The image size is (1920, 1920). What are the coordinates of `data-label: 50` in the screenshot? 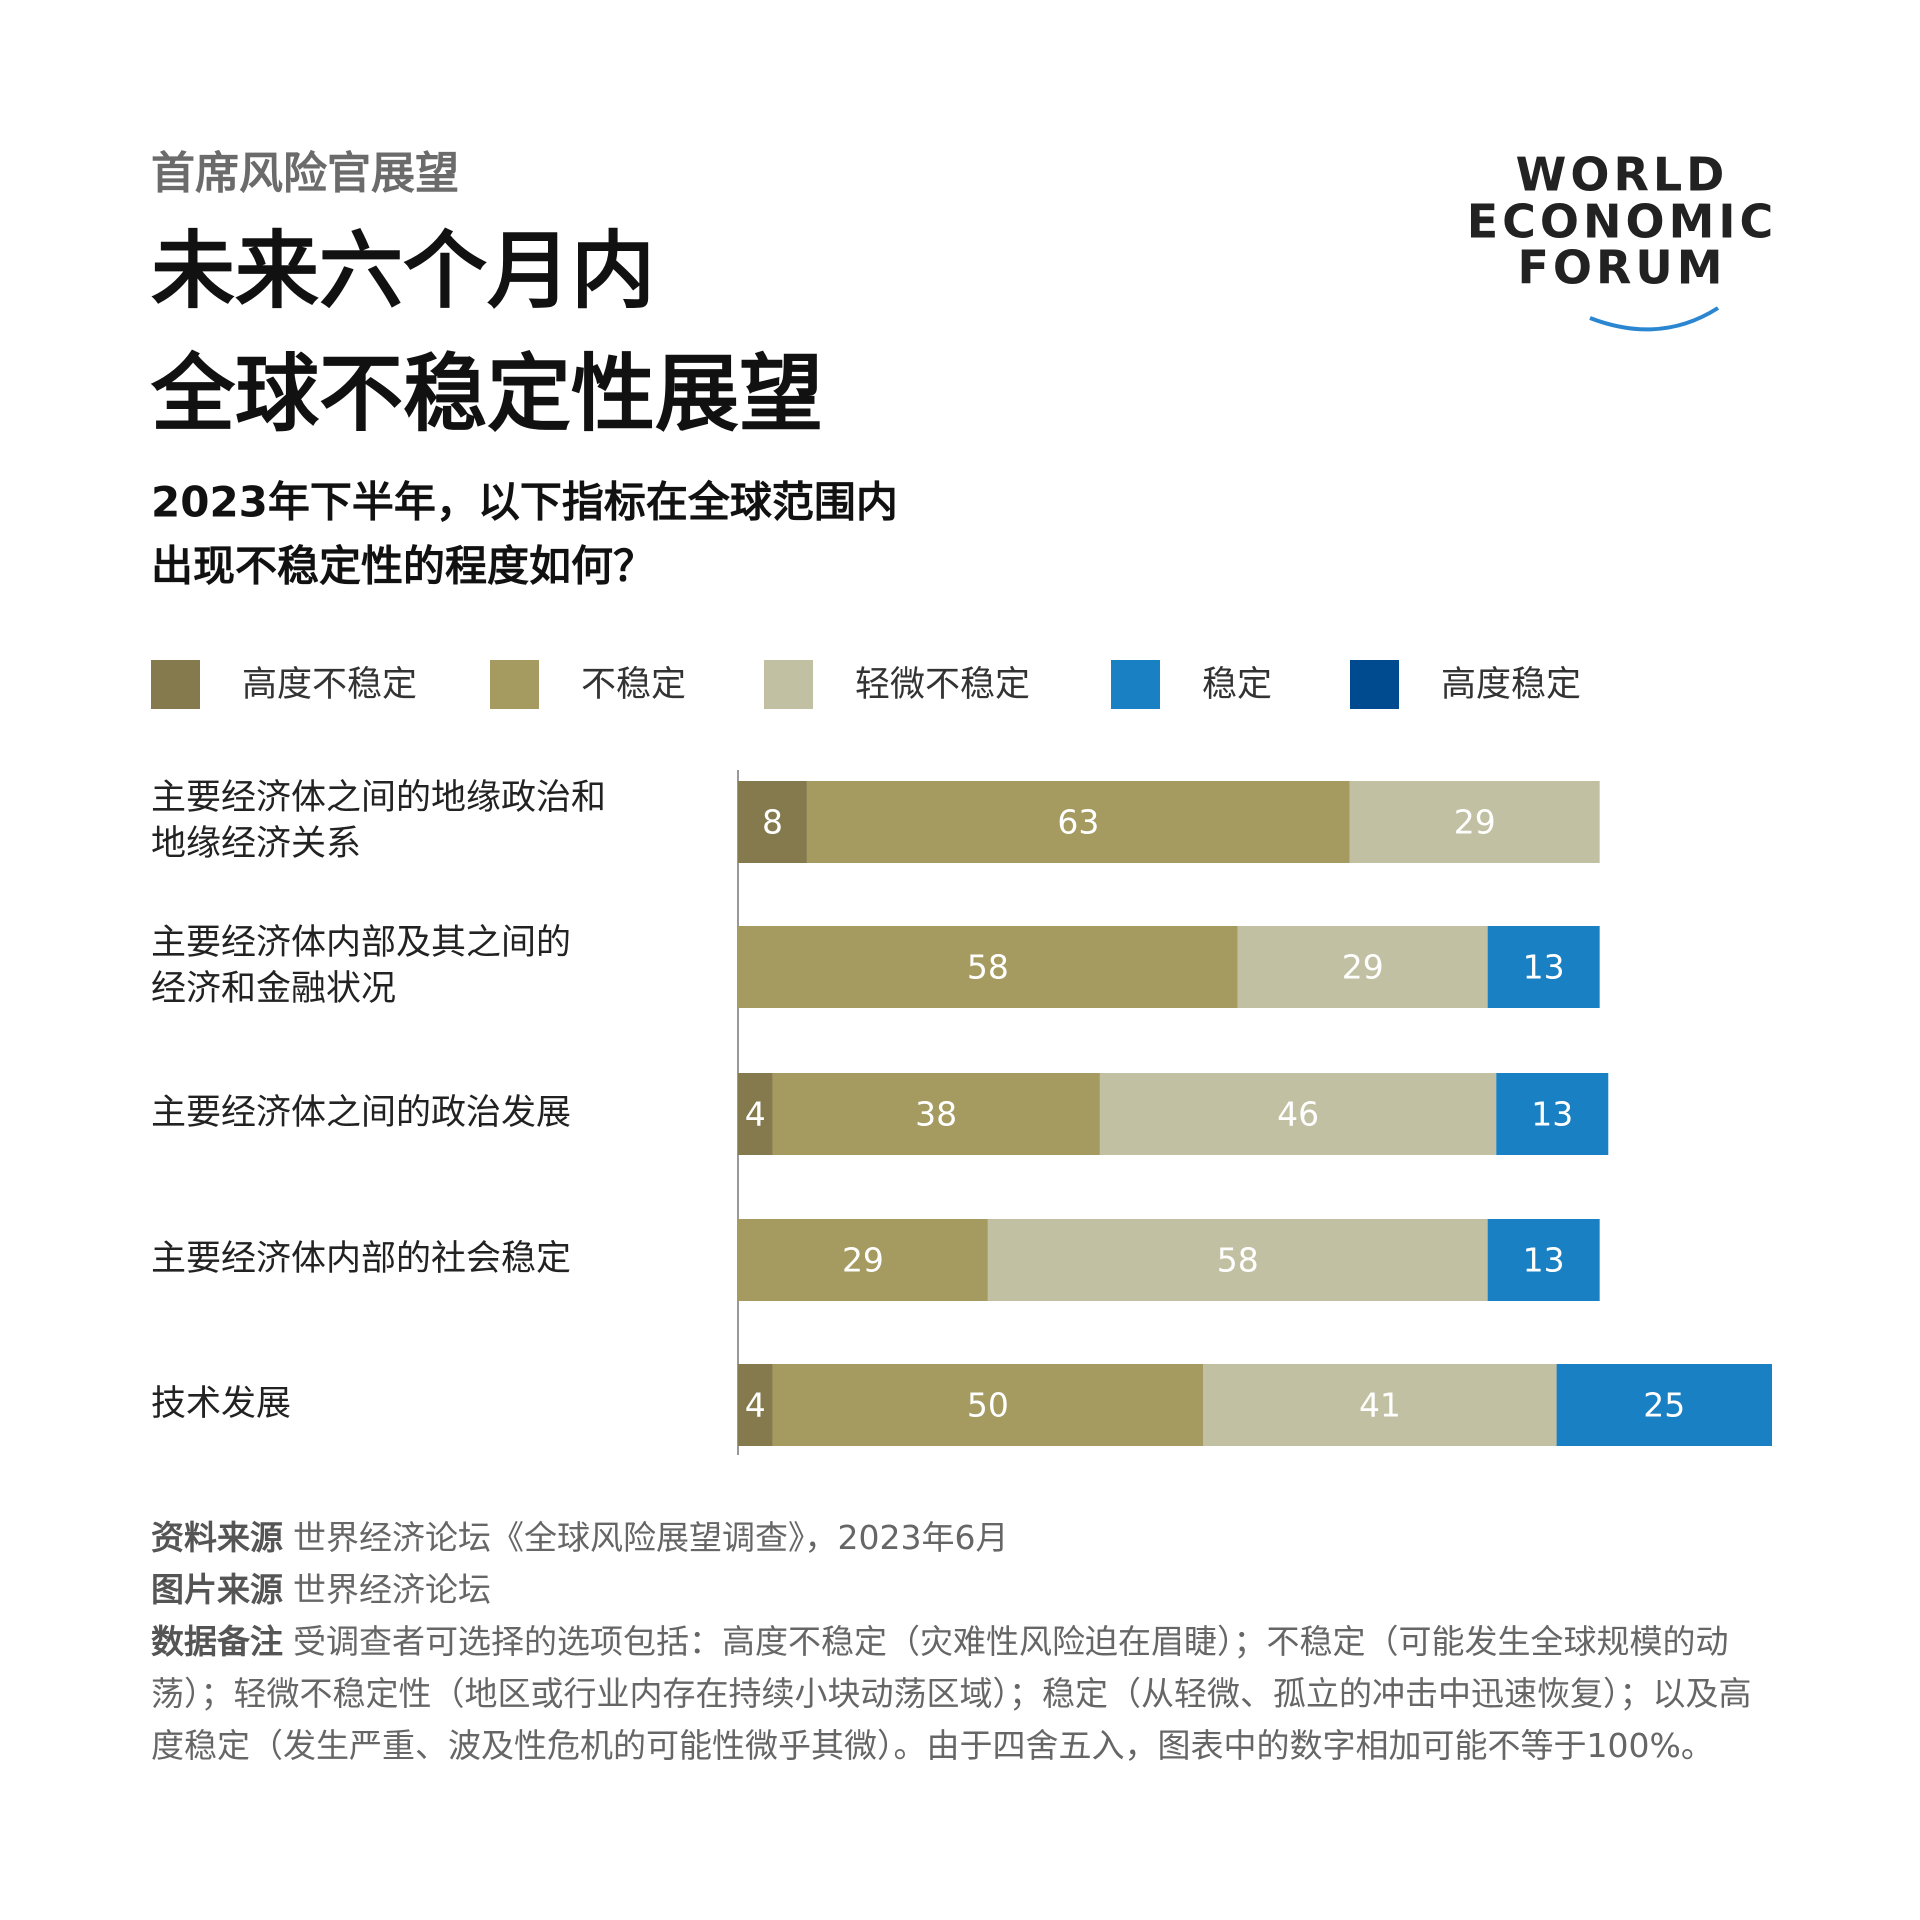 It's located at (988, 1405).